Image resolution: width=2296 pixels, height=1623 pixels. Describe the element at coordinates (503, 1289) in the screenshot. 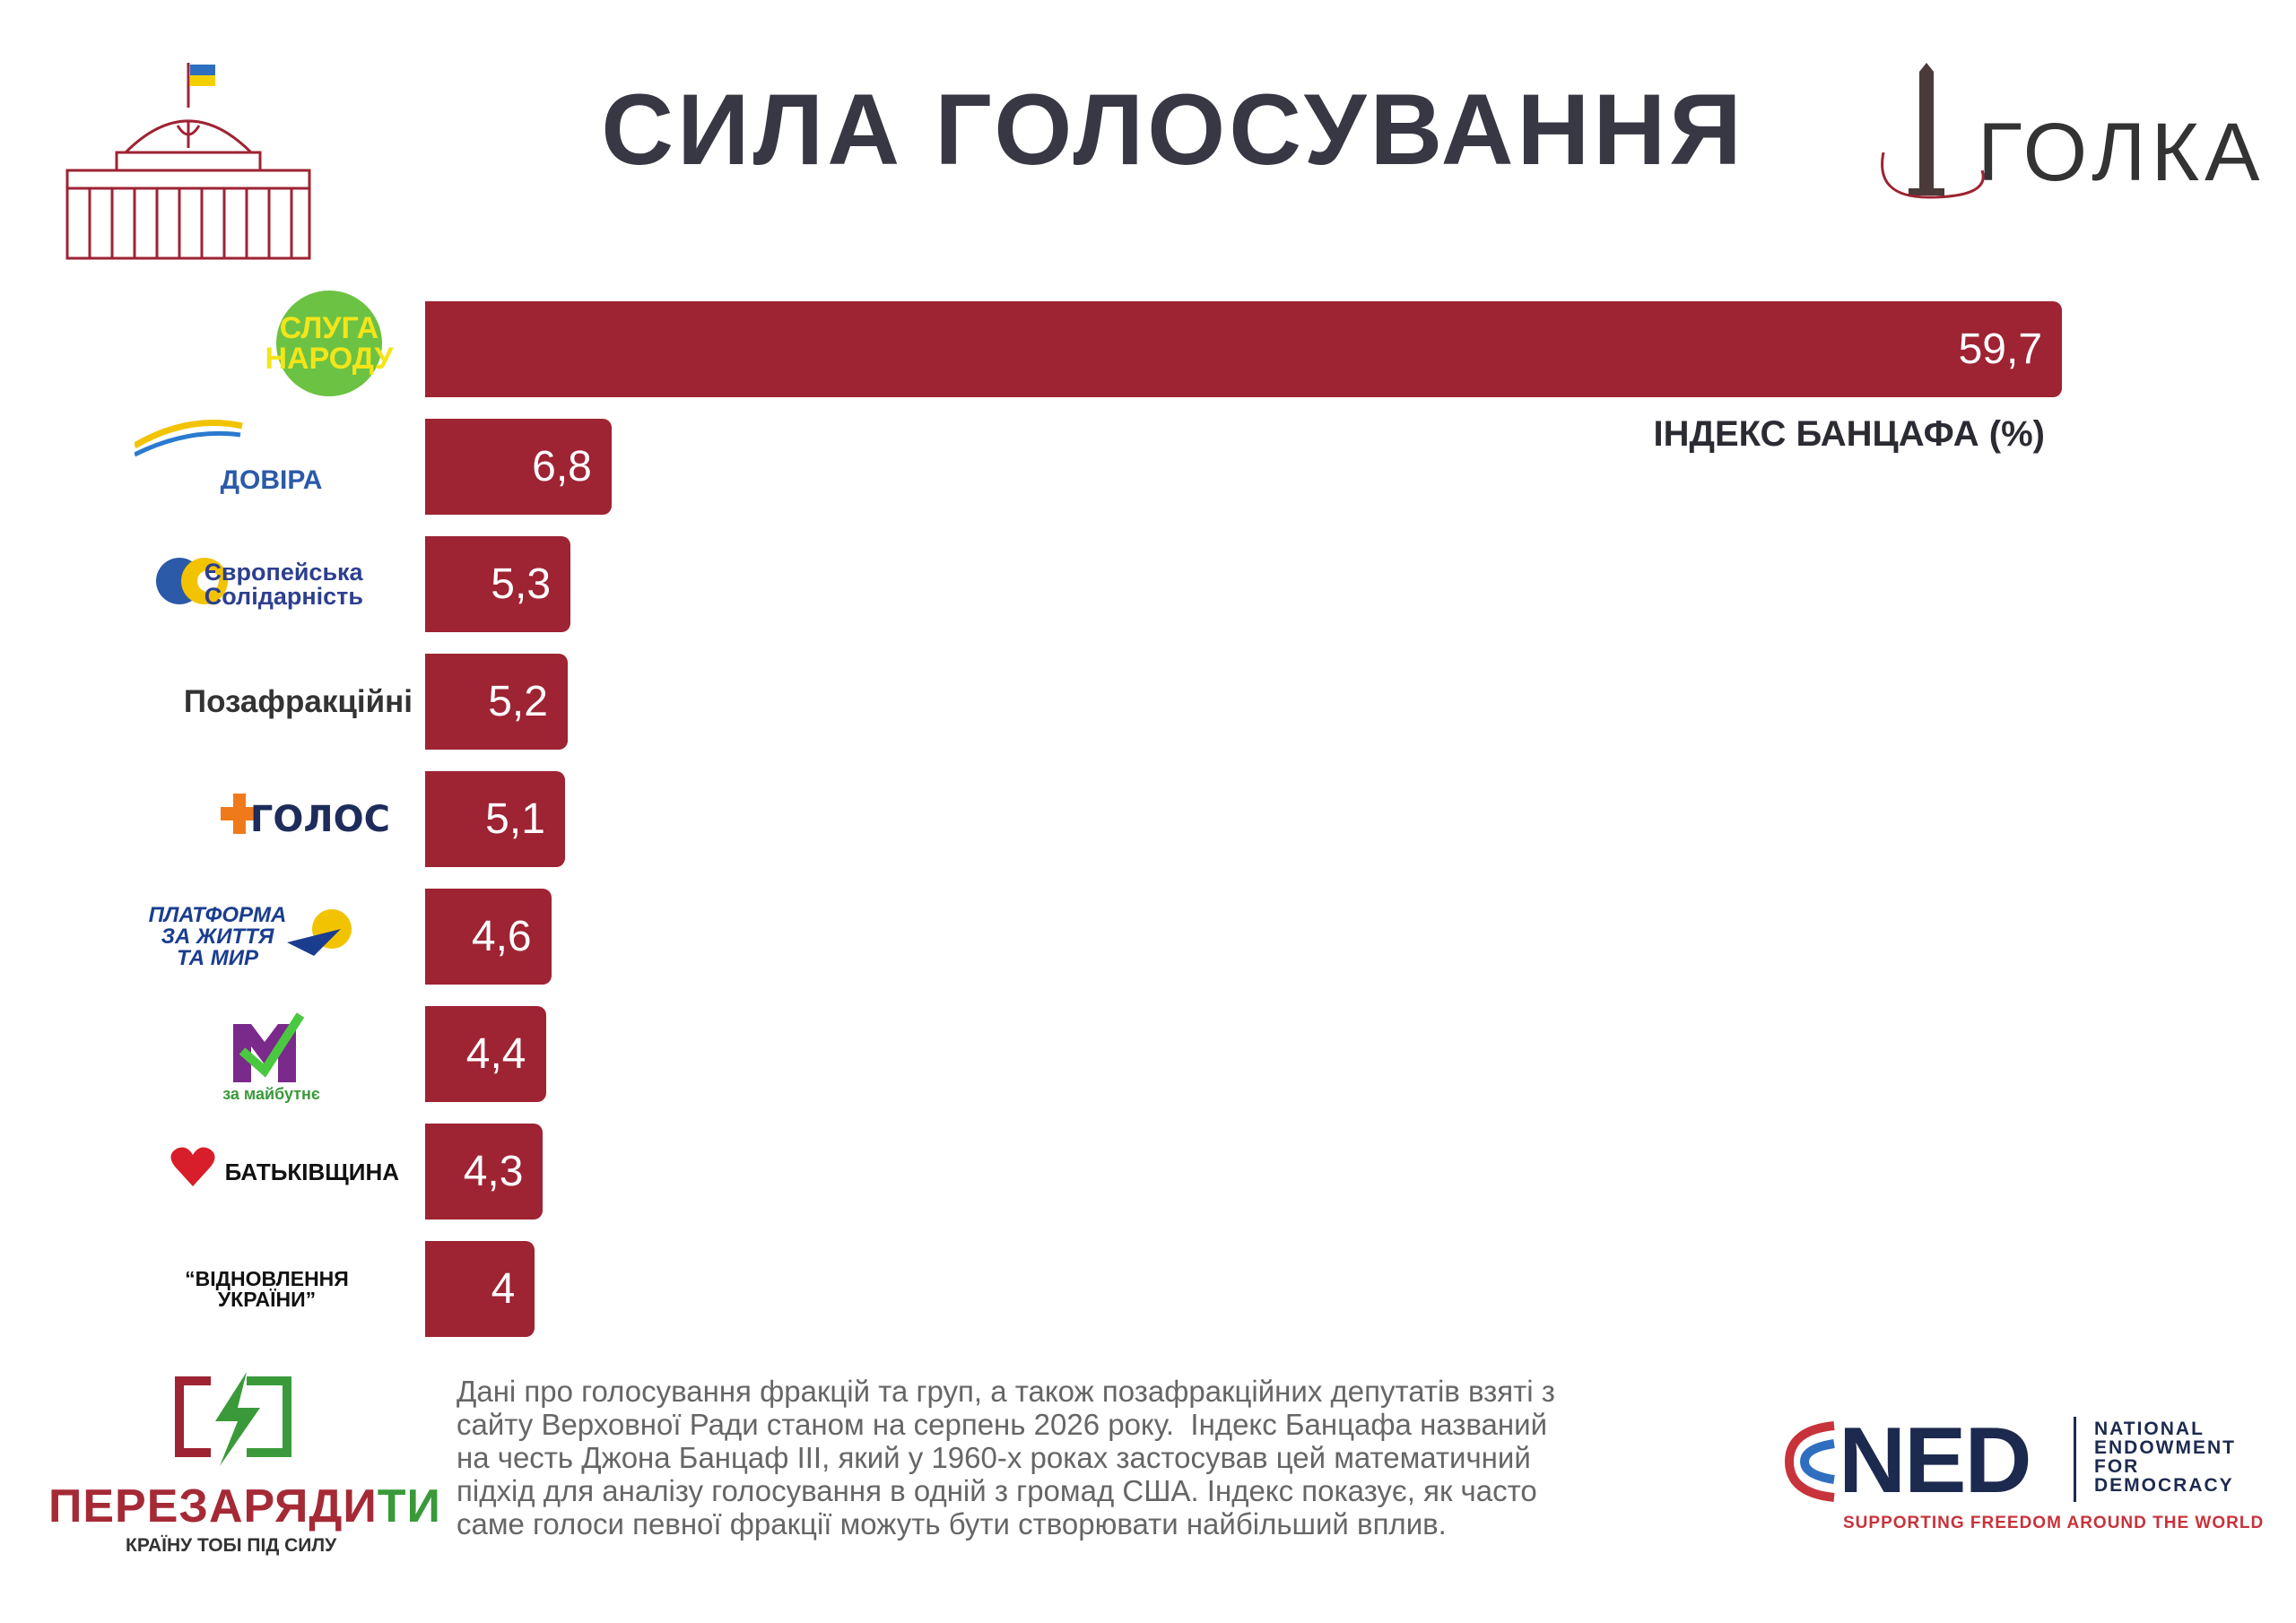

I see `value-label: 4` at that location.